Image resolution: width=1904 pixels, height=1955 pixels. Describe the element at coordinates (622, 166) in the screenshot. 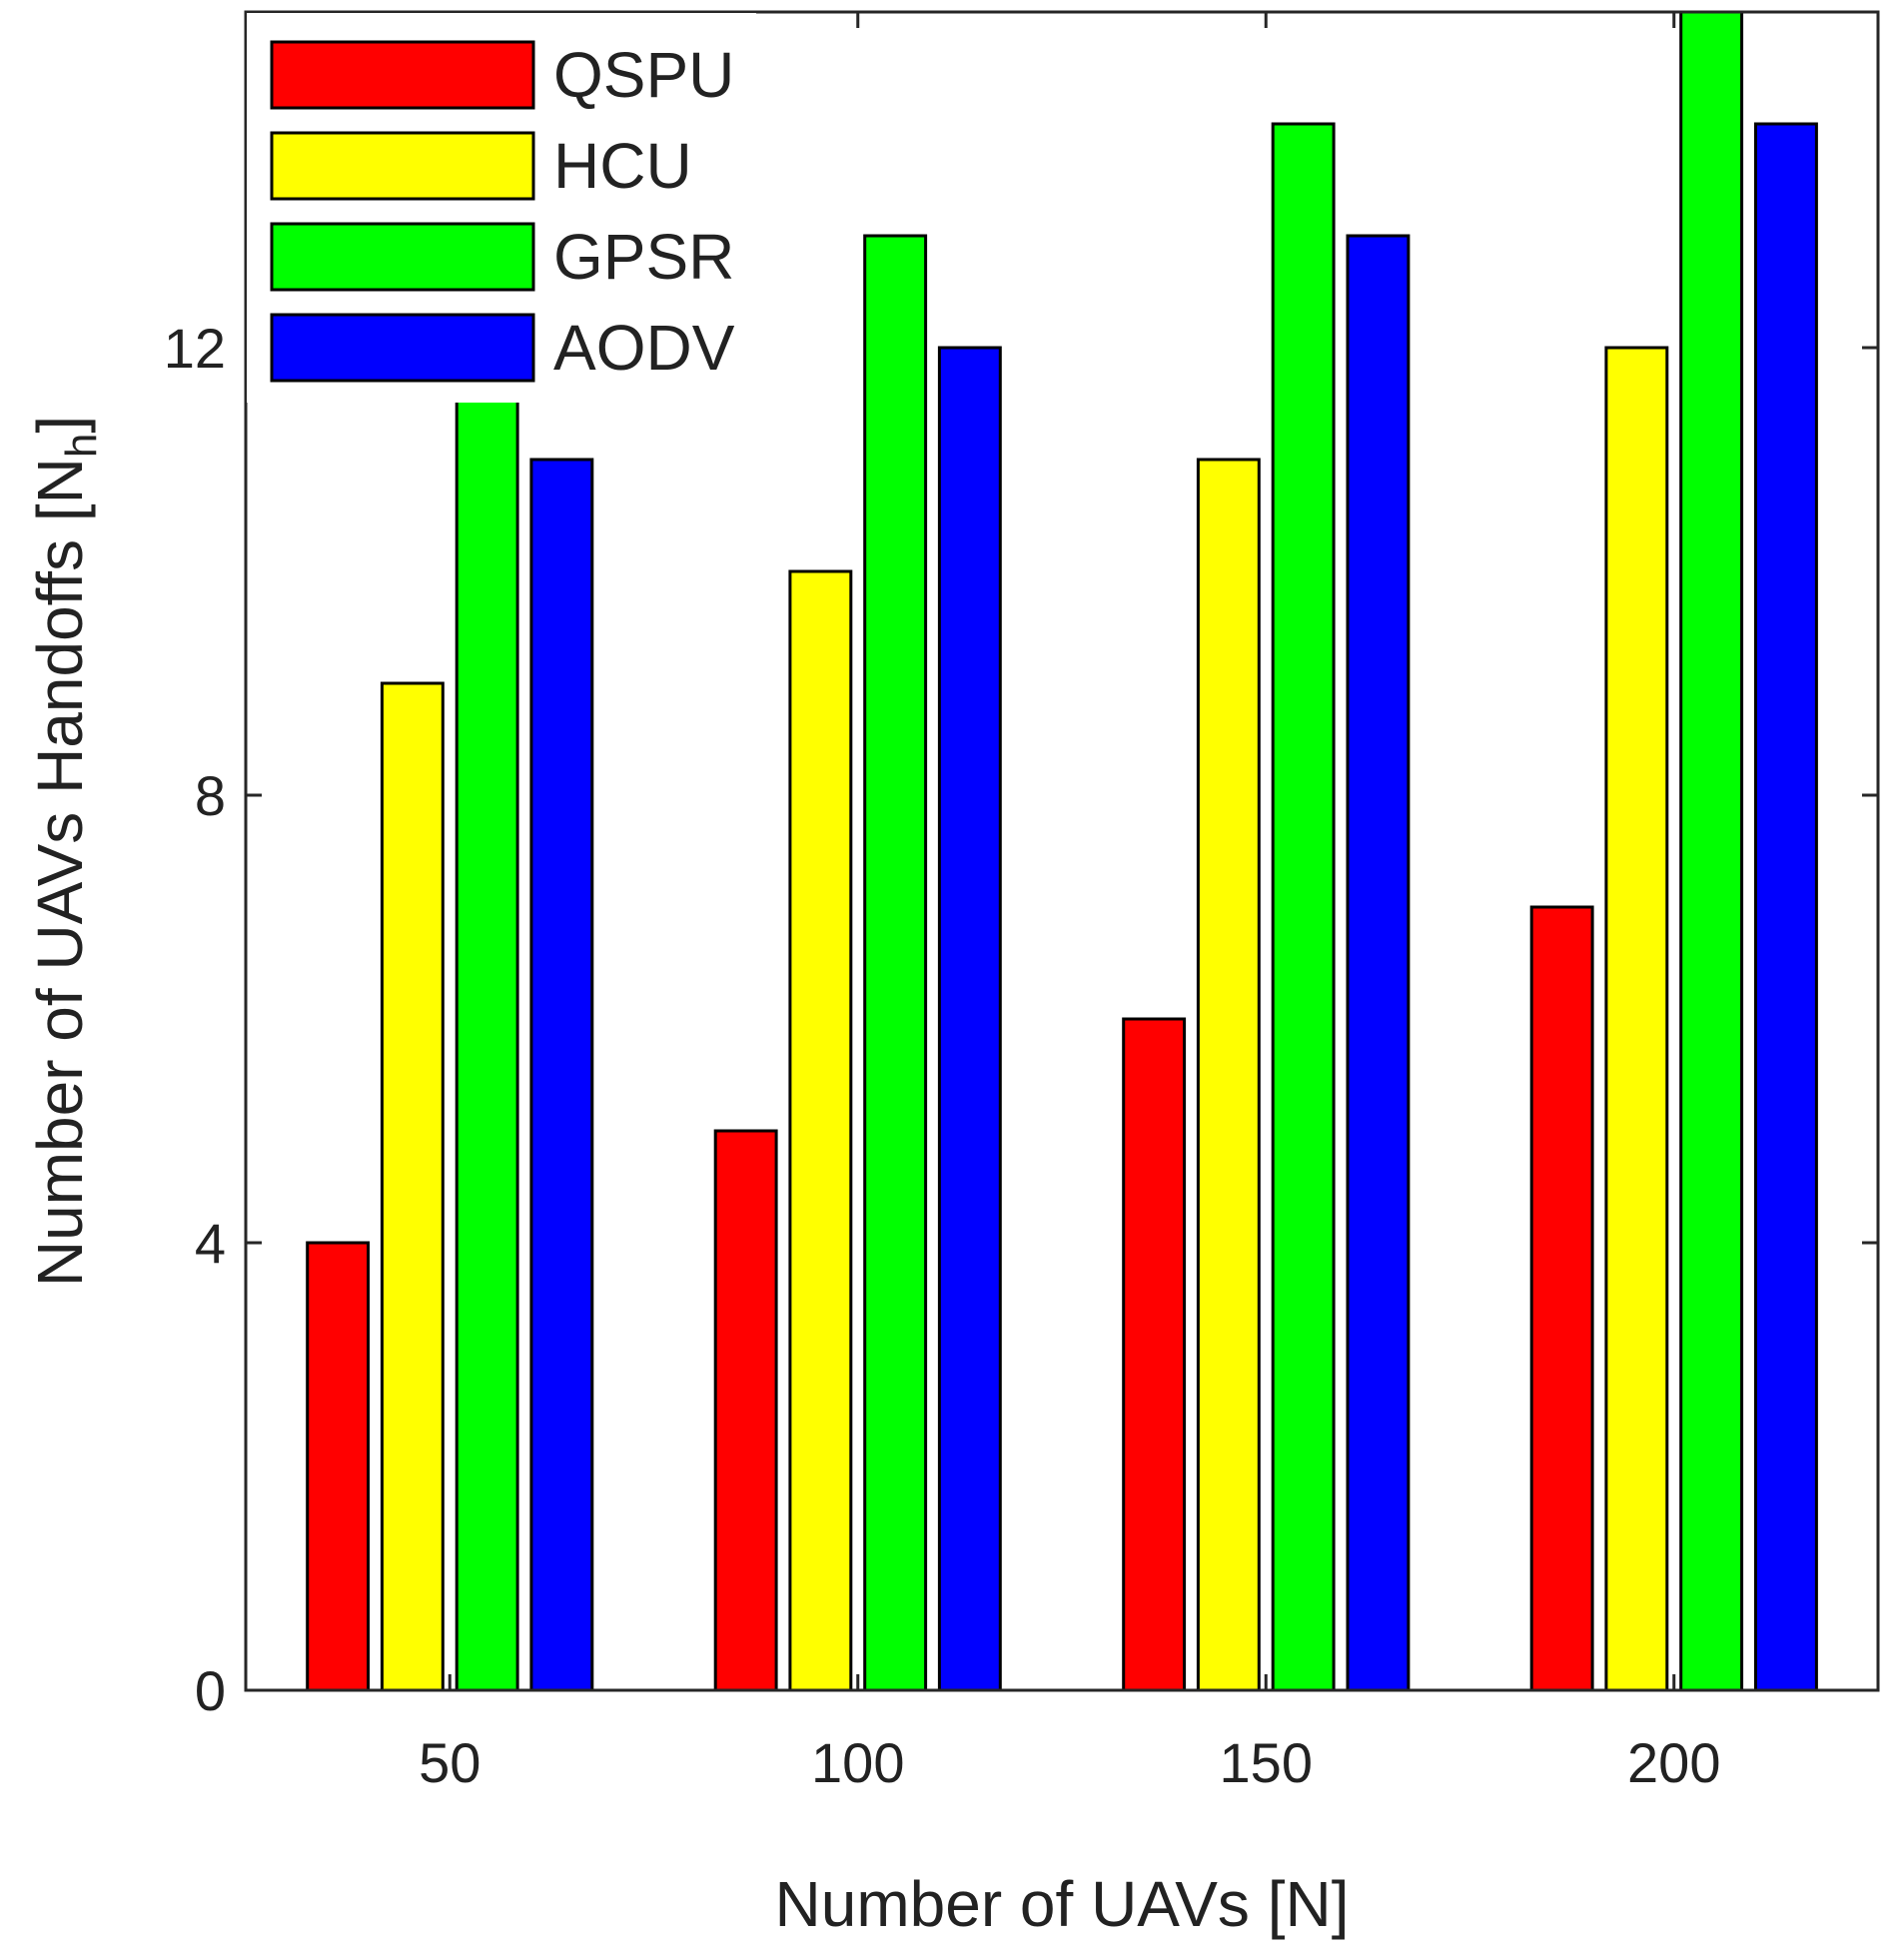

I see `legend-label-hcu: HCU` at that location.